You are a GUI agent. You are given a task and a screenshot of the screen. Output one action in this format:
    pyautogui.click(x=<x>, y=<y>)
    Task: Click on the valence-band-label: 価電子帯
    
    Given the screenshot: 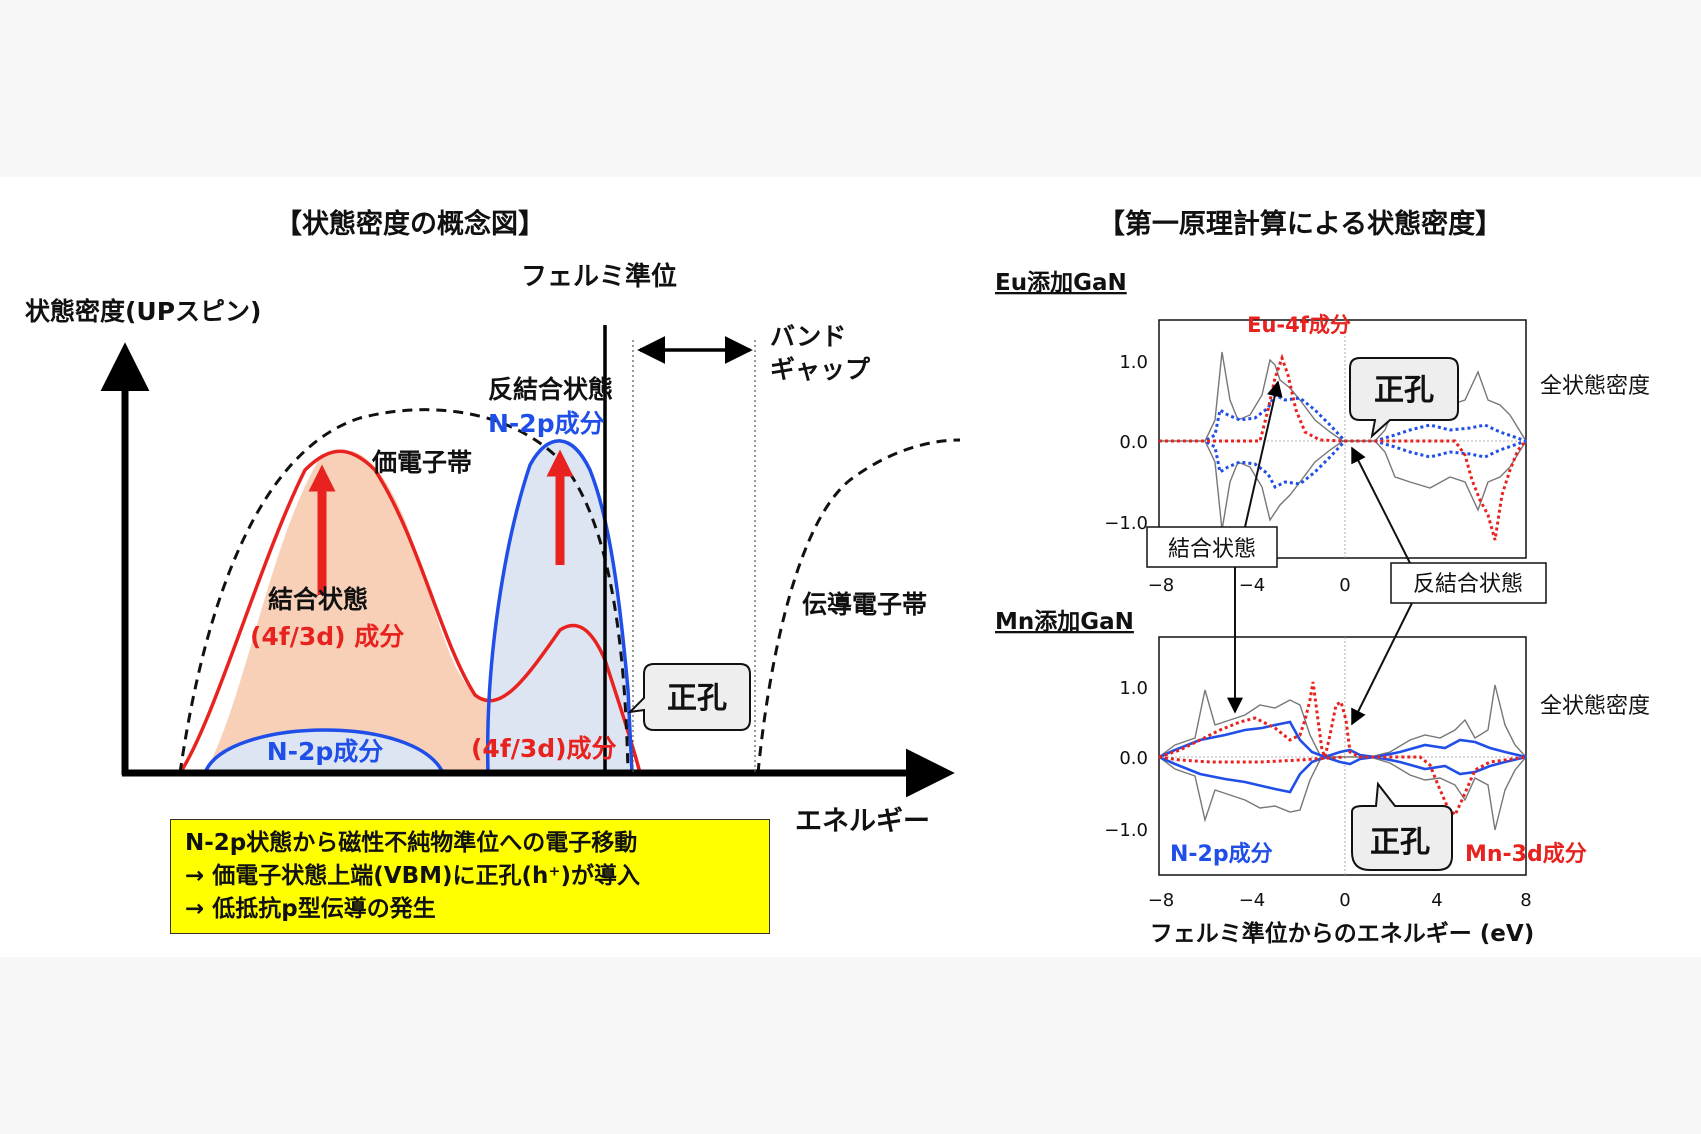 What is the action you would take?
    pyautogui.click(x=421, y=462)
    